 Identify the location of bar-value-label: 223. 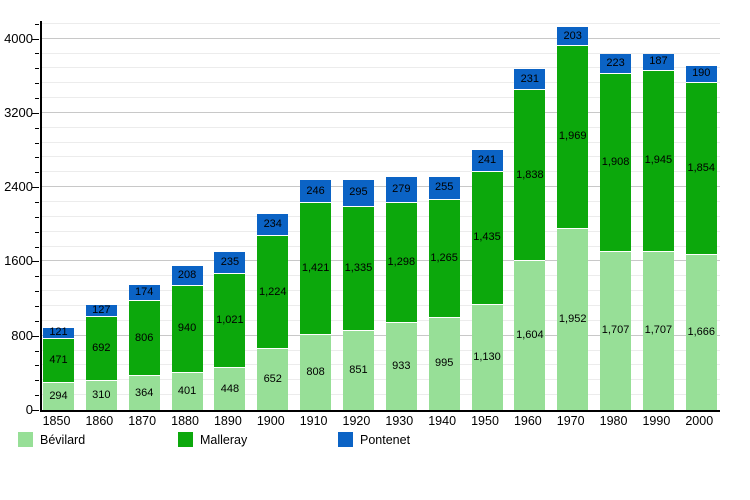
(615, 63).